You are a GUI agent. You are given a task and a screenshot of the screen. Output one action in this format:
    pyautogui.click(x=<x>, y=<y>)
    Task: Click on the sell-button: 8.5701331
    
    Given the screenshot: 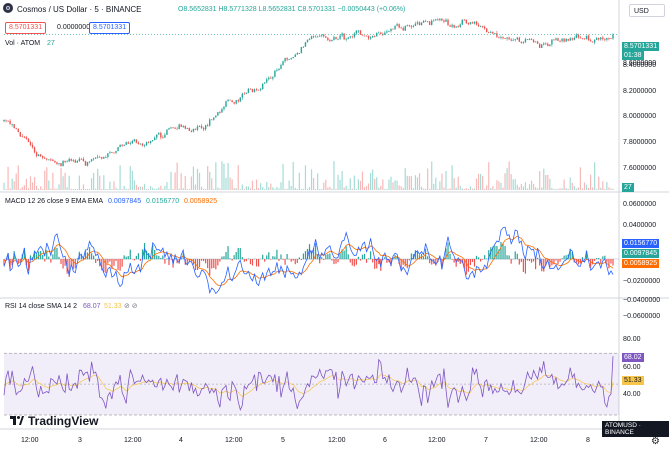 What is the action you would take?
    pyautogui.click(x=26, y=28)
    